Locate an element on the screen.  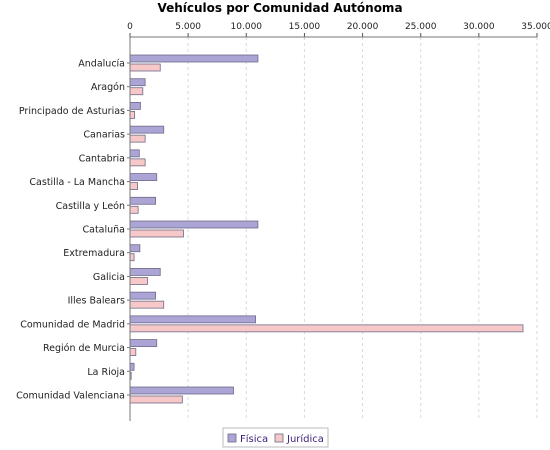
x-tick-label: 20.000 is located at coordinates (363, 27).